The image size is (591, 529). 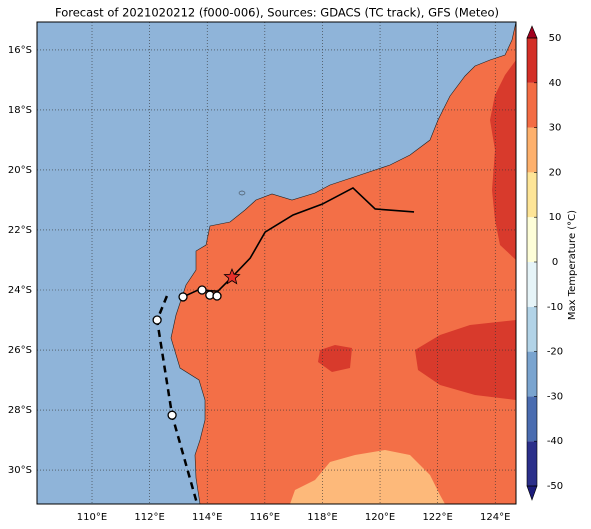 What do you see at coordinates (555, 217) in the screenshot?
I see `colorbar-tick-label: 10` at bounding box center [555, 217].